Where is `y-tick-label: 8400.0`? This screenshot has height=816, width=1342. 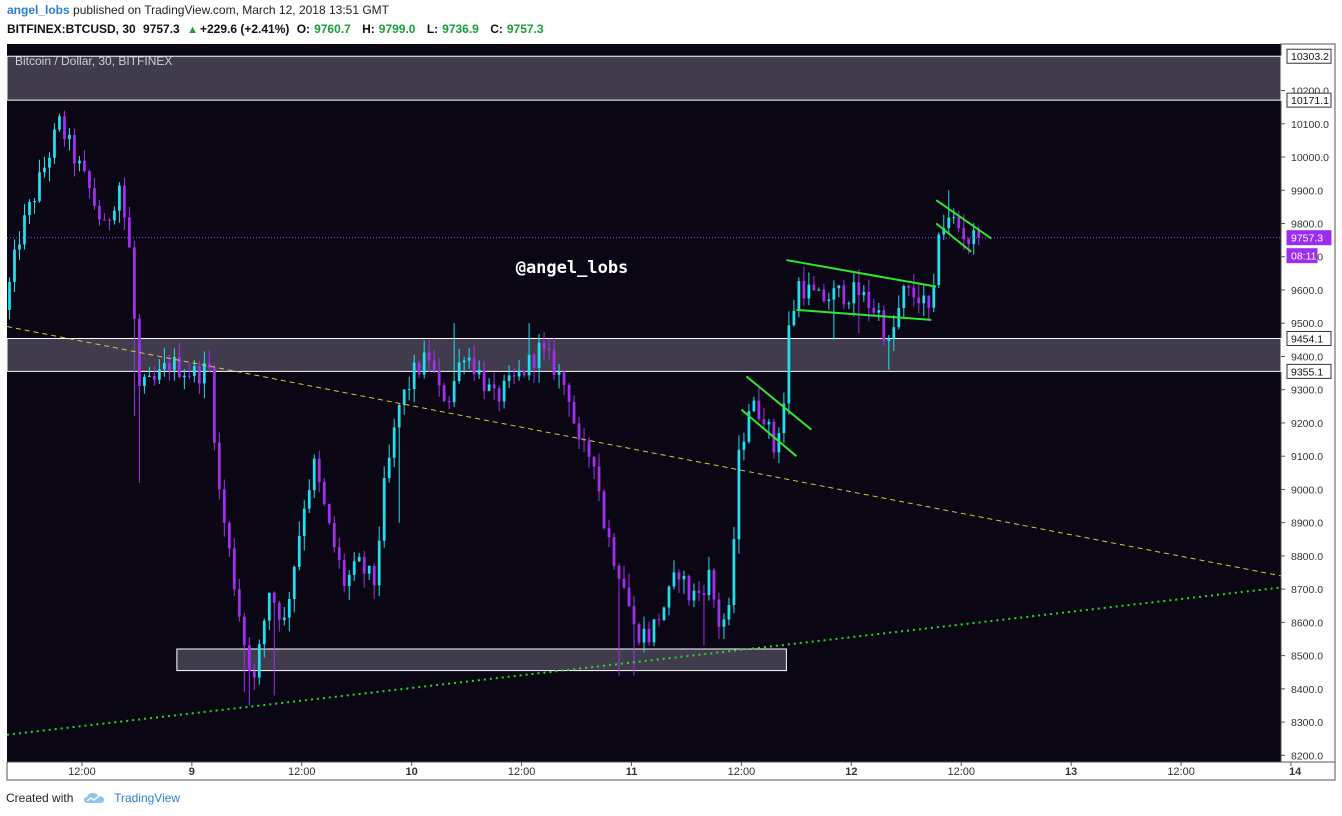 y-tick-label: 8400.0 is located at coordinates (1307, 690).